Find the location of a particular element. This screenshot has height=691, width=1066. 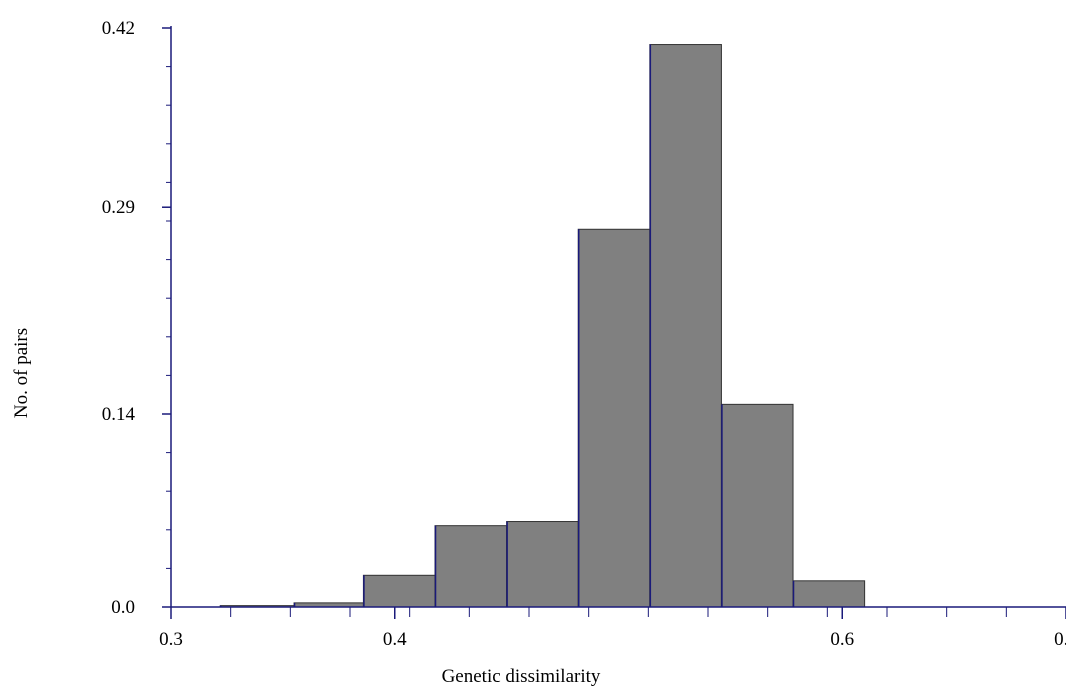

x-tick-label: 0.3 is located at coordinates (171, 639).